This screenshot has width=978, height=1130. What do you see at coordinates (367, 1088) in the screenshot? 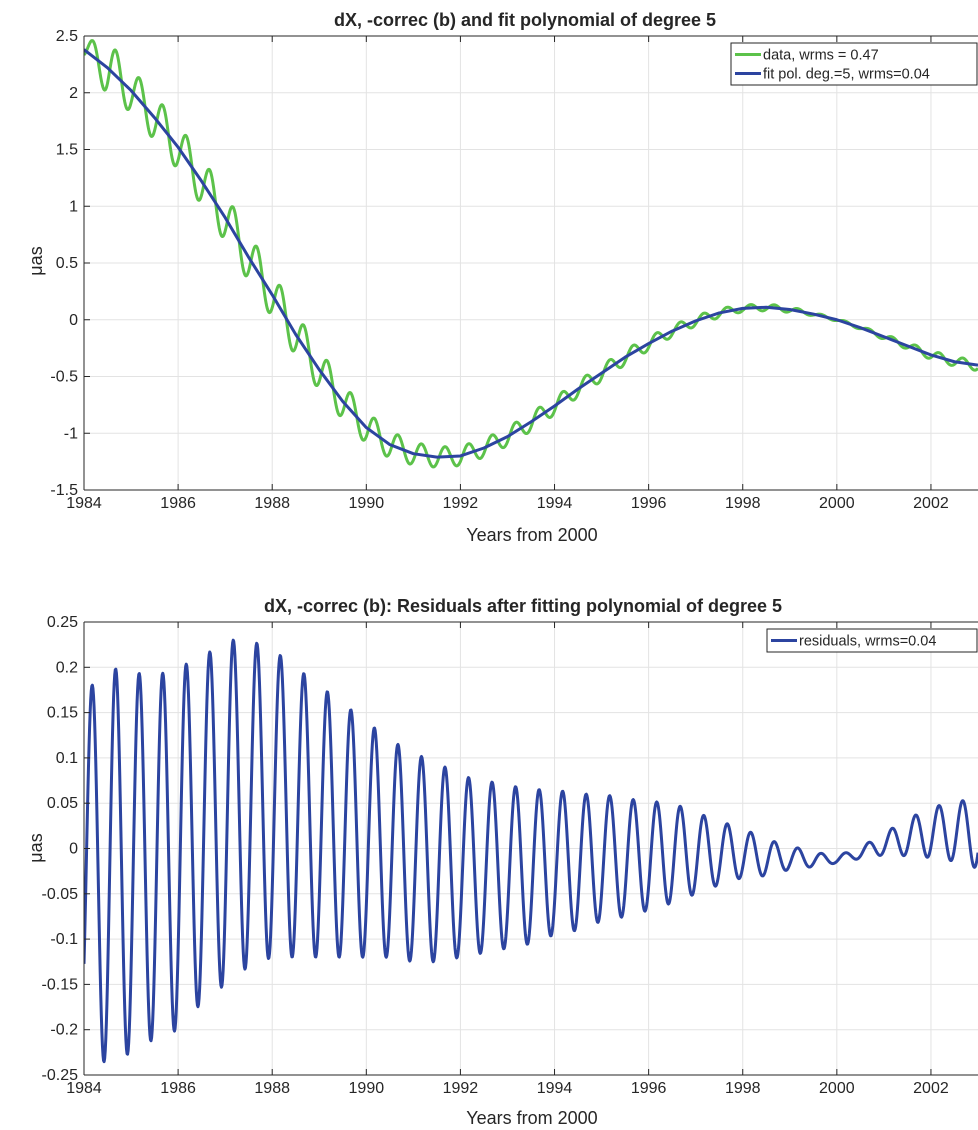
I see `bottom-x-tick-label-3: 1990` at bounding box center [367, 1088].